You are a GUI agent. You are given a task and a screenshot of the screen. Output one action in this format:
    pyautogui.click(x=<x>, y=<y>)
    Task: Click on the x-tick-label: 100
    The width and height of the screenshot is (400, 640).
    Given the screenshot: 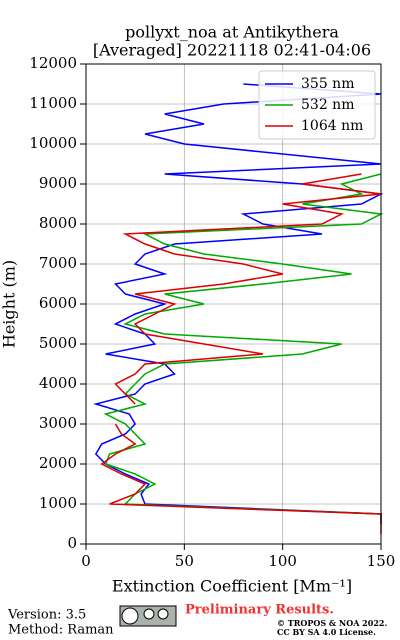 What is the action you would take?
    pyautogui.click(x=282, y=561)
    